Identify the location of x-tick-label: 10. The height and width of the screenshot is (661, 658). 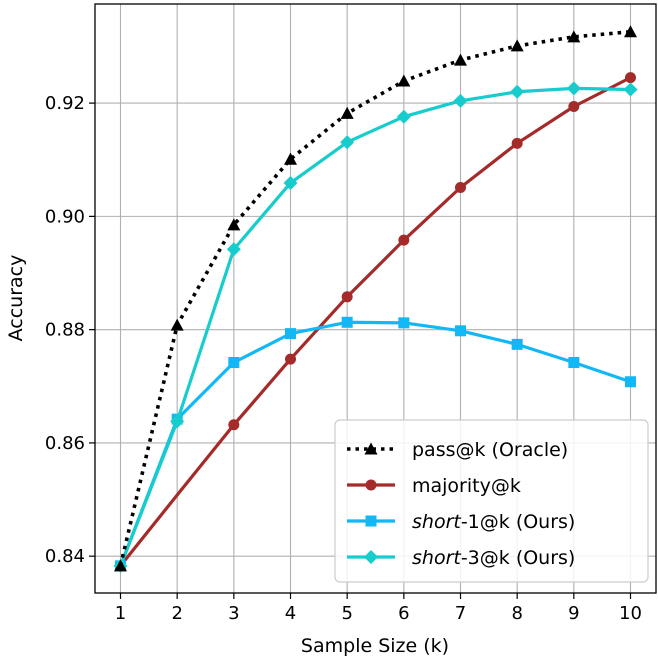
(630, 613).